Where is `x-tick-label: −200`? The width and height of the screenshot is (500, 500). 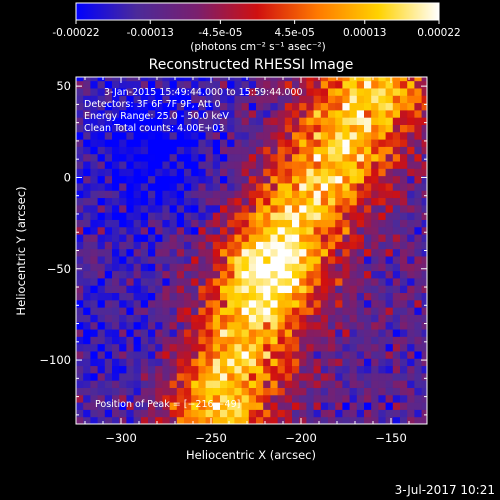
x-tick-label: −200 is located at coordinates (301, 438).